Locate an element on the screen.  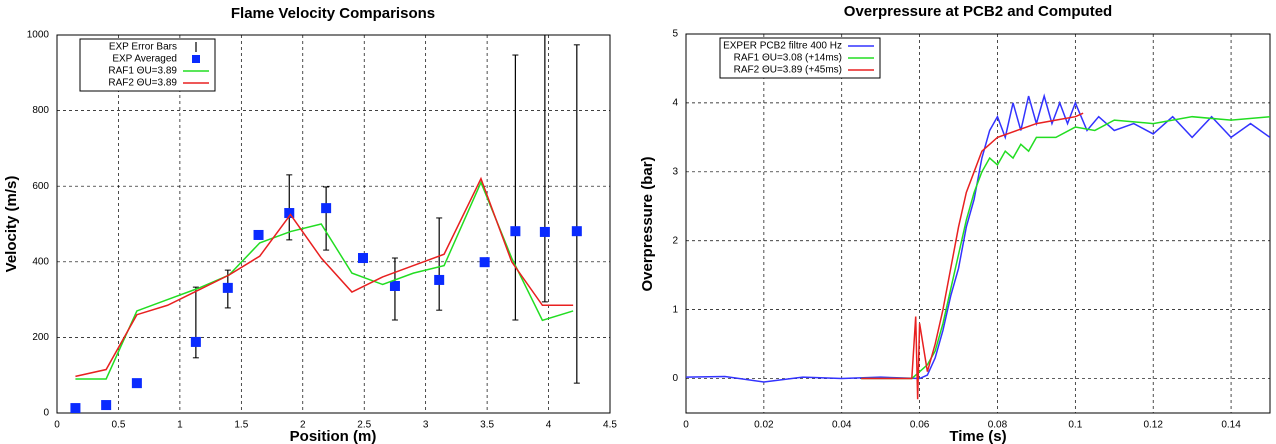
x-tick-label: 4.5 is located at coordinates (610, 425).